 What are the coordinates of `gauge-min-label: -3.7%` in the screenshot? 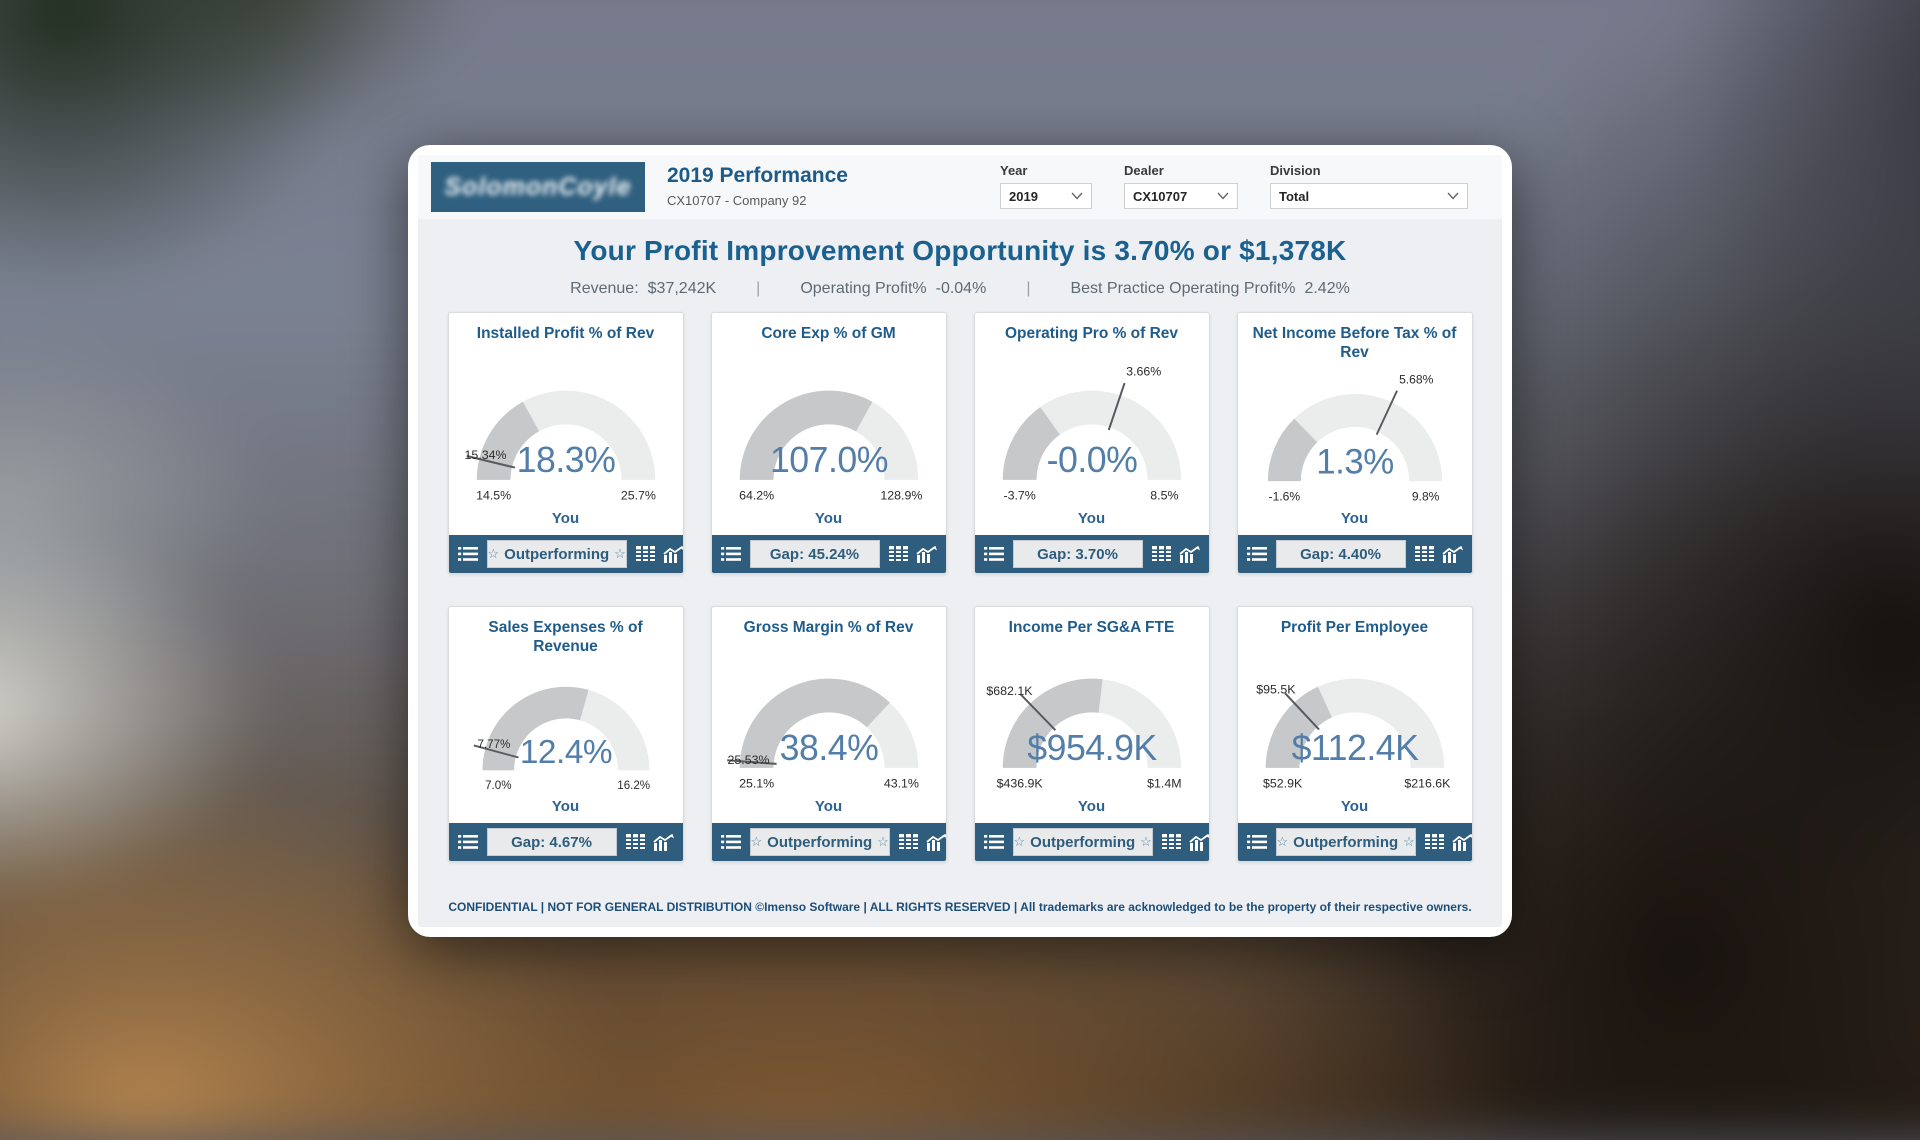 It's located at (1019, 496).